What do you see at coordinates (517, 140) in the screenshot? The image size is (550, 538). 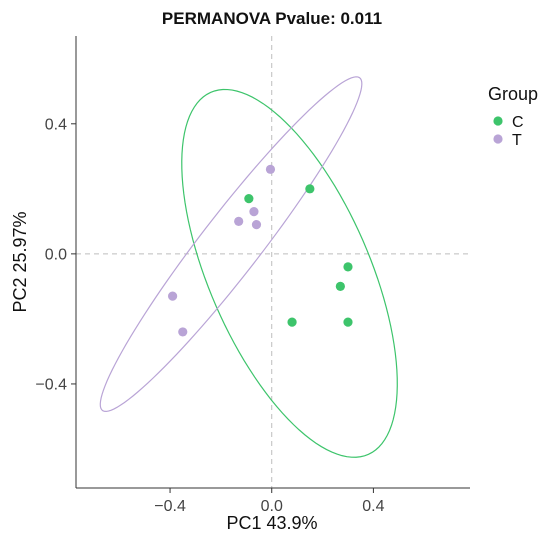 I see `legend-label-t: T` at bounding box center [517, 140].